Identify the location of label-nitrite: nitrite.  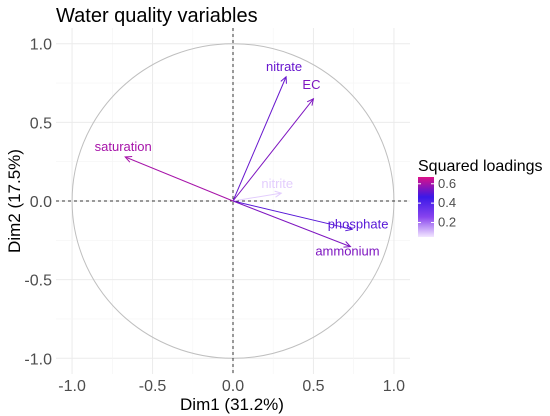
(277, 183).